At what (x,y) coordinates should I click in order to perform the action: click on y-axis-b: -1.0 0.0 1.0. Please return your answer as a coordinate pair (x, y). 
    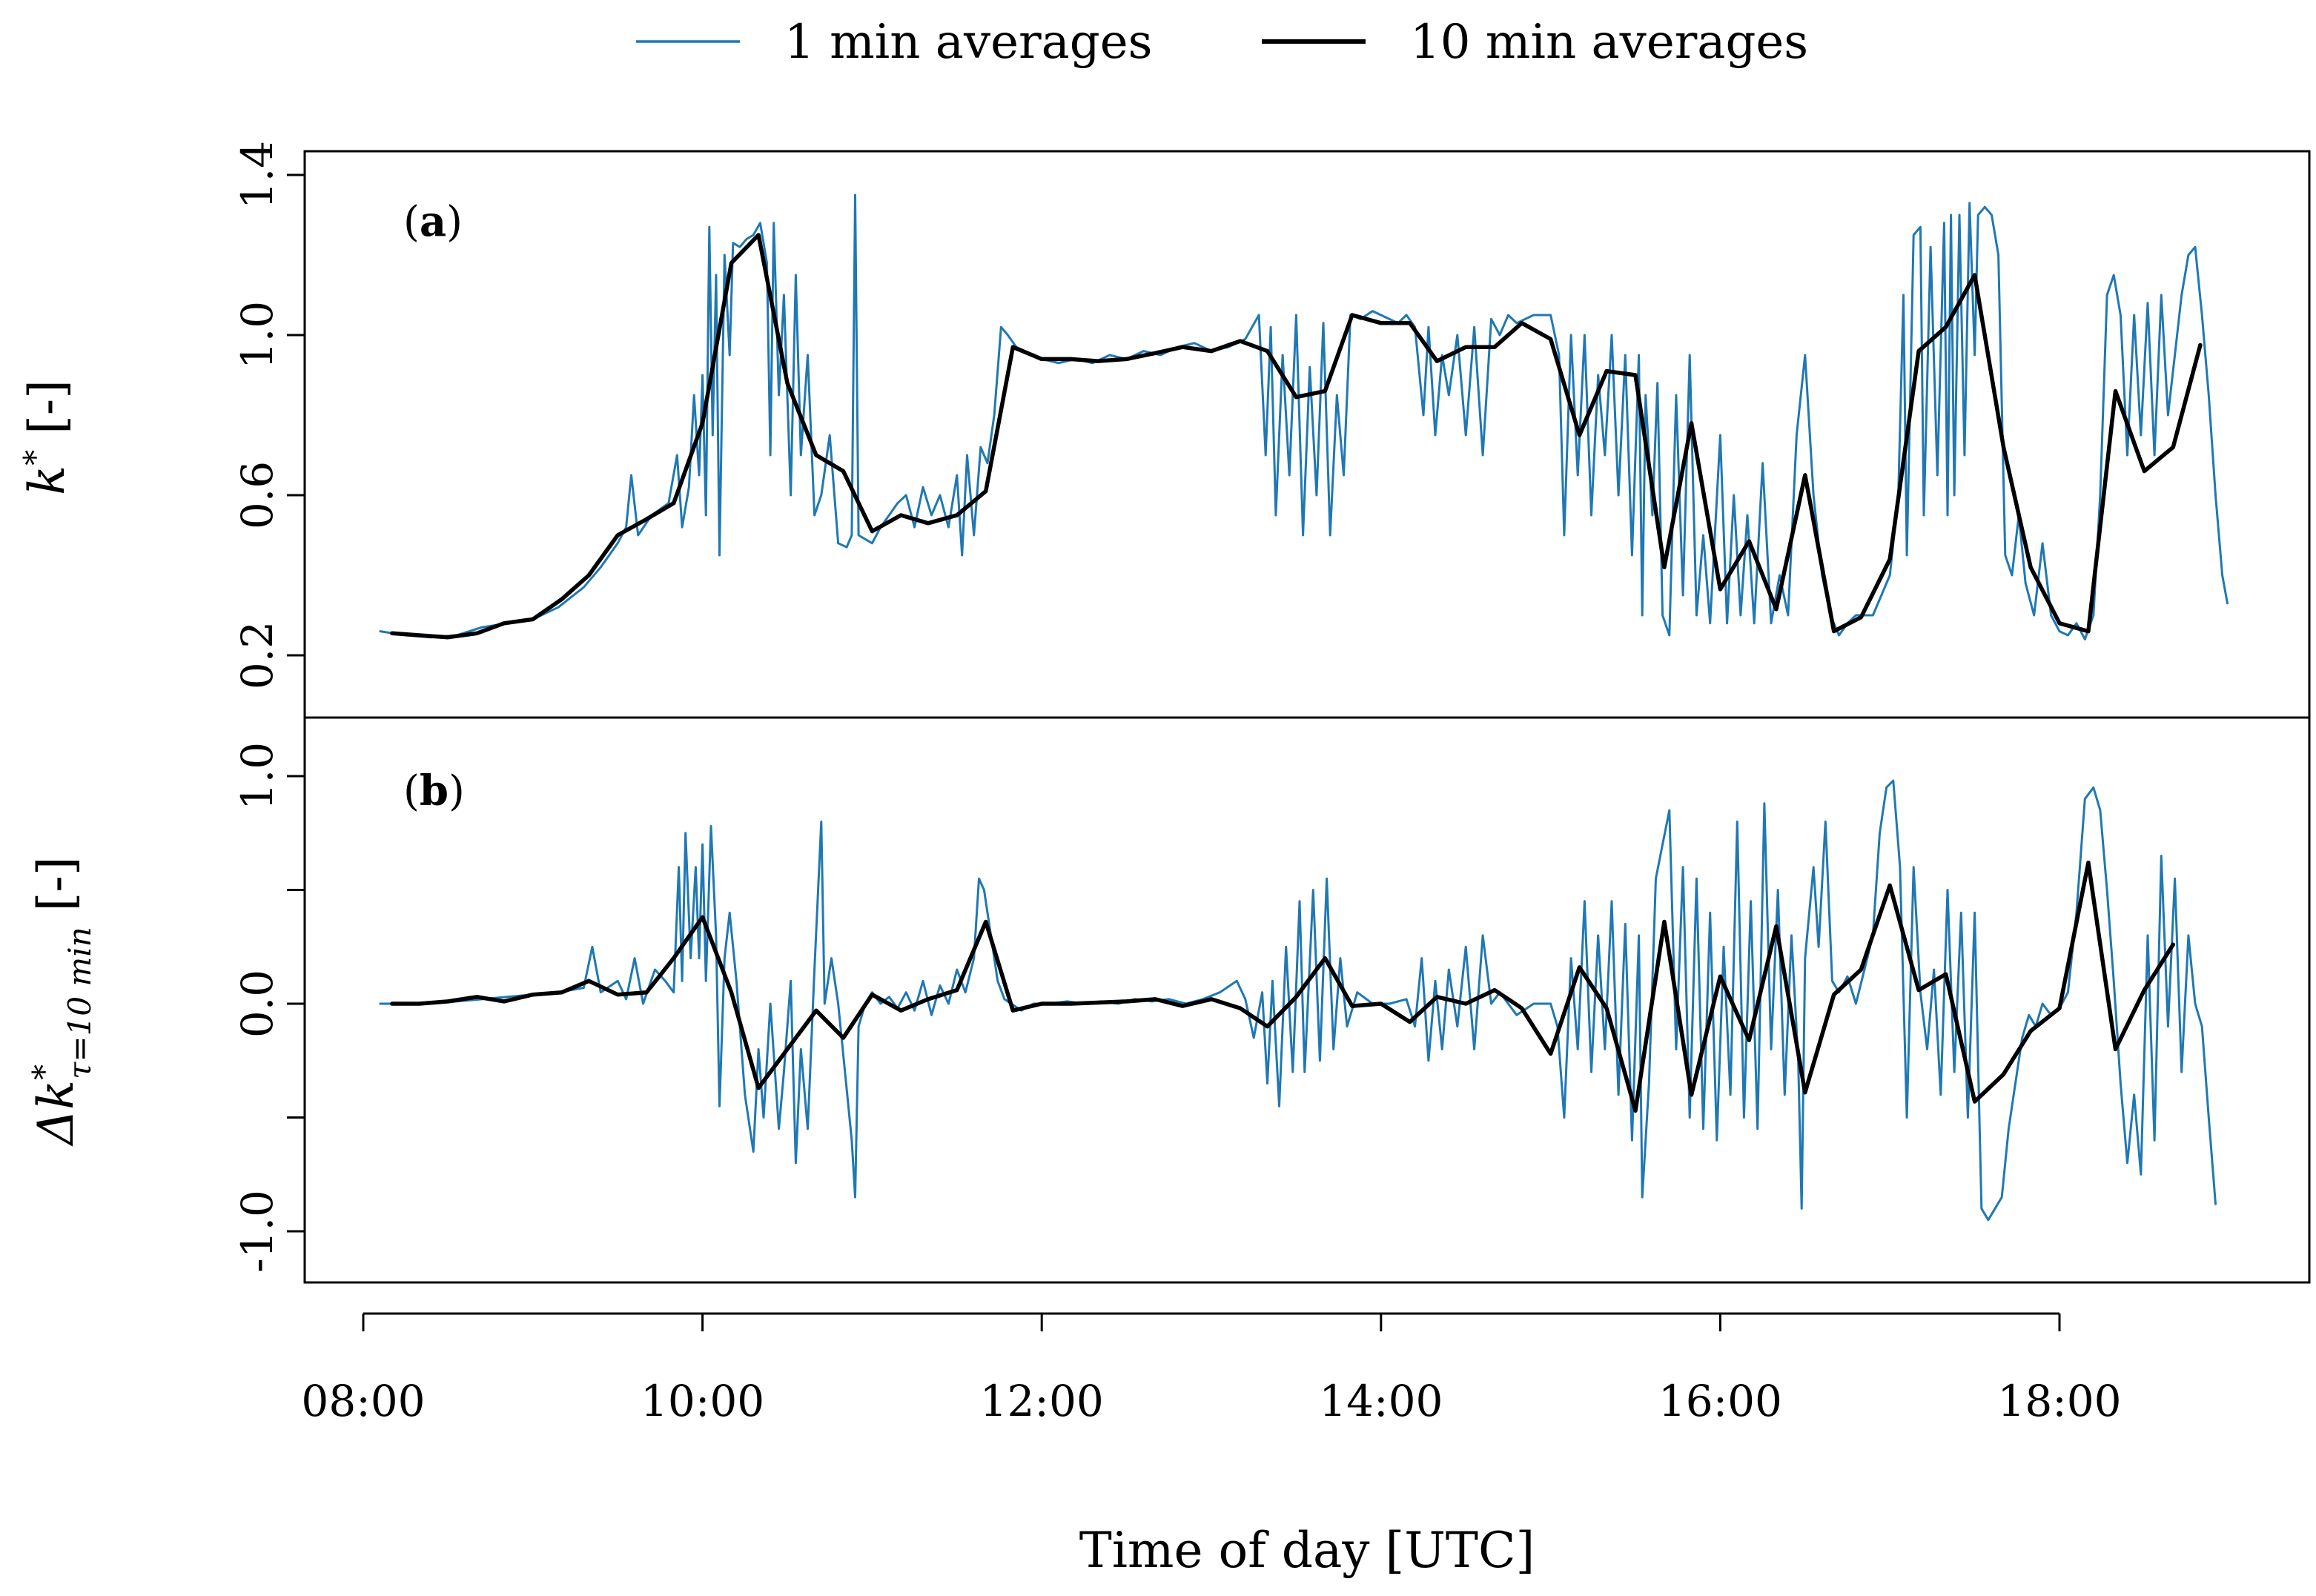
    Looking at the image, I should click on (269, 1007).